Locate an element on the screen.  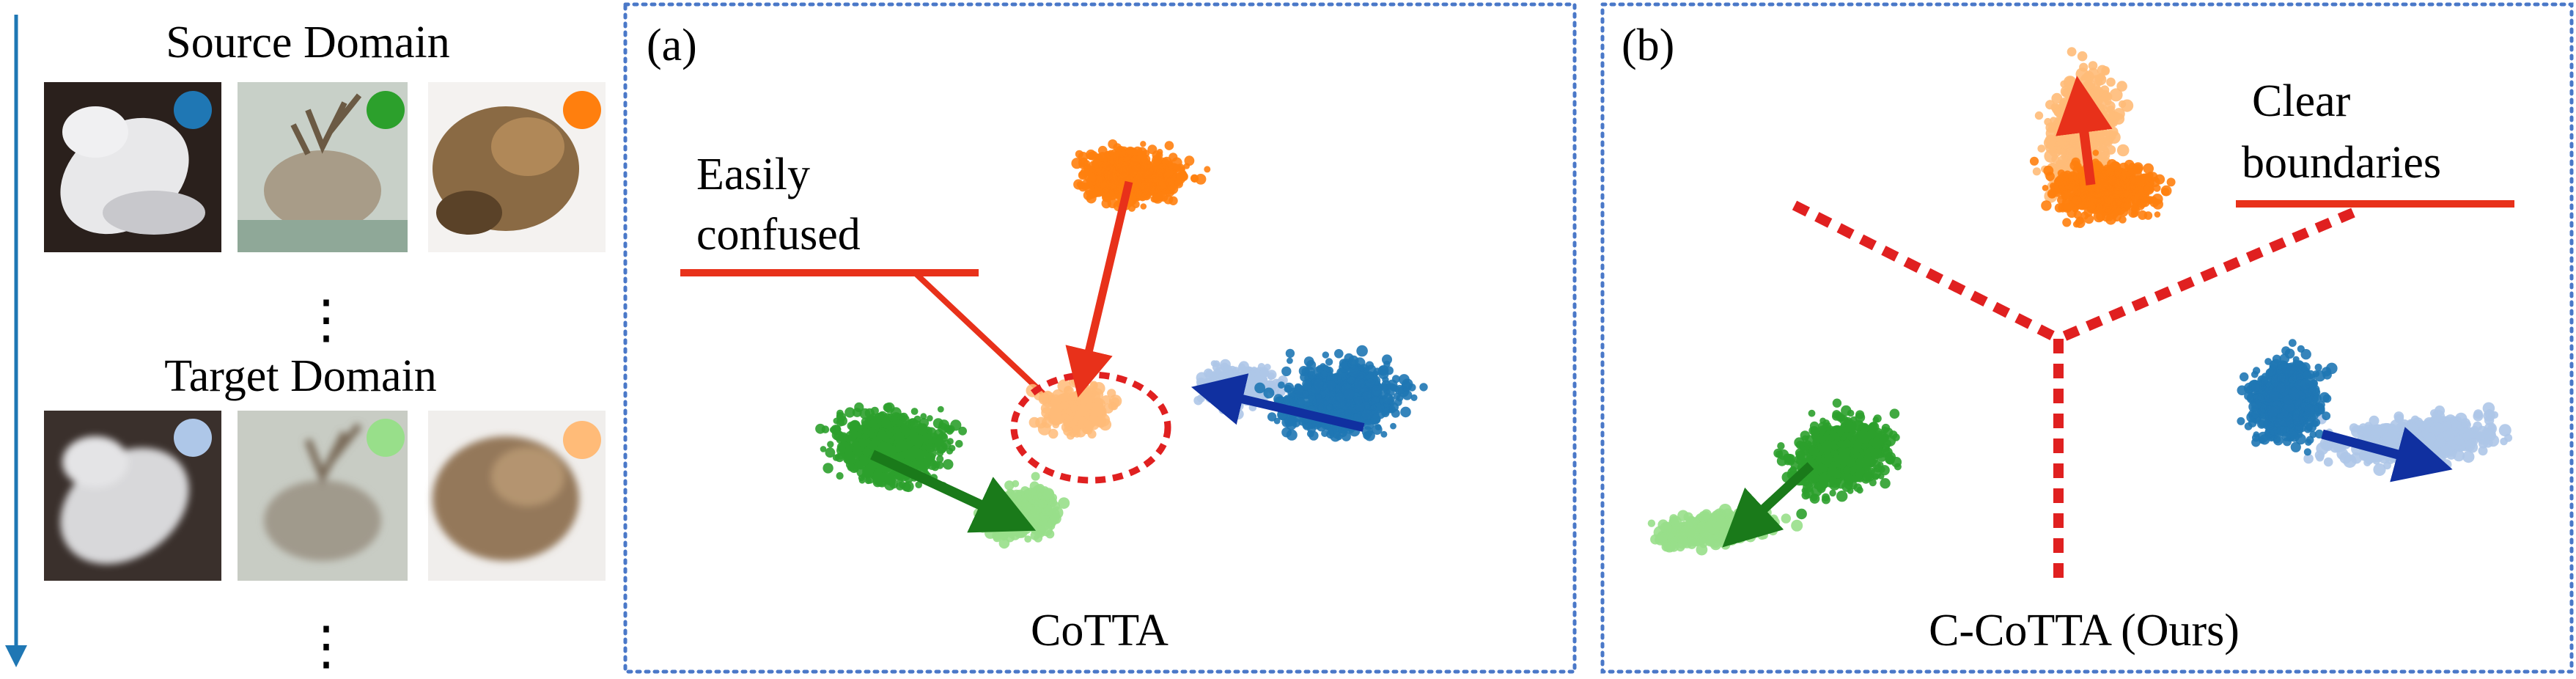
cluster-blue-source-a is located at coordinates (1341, 393).